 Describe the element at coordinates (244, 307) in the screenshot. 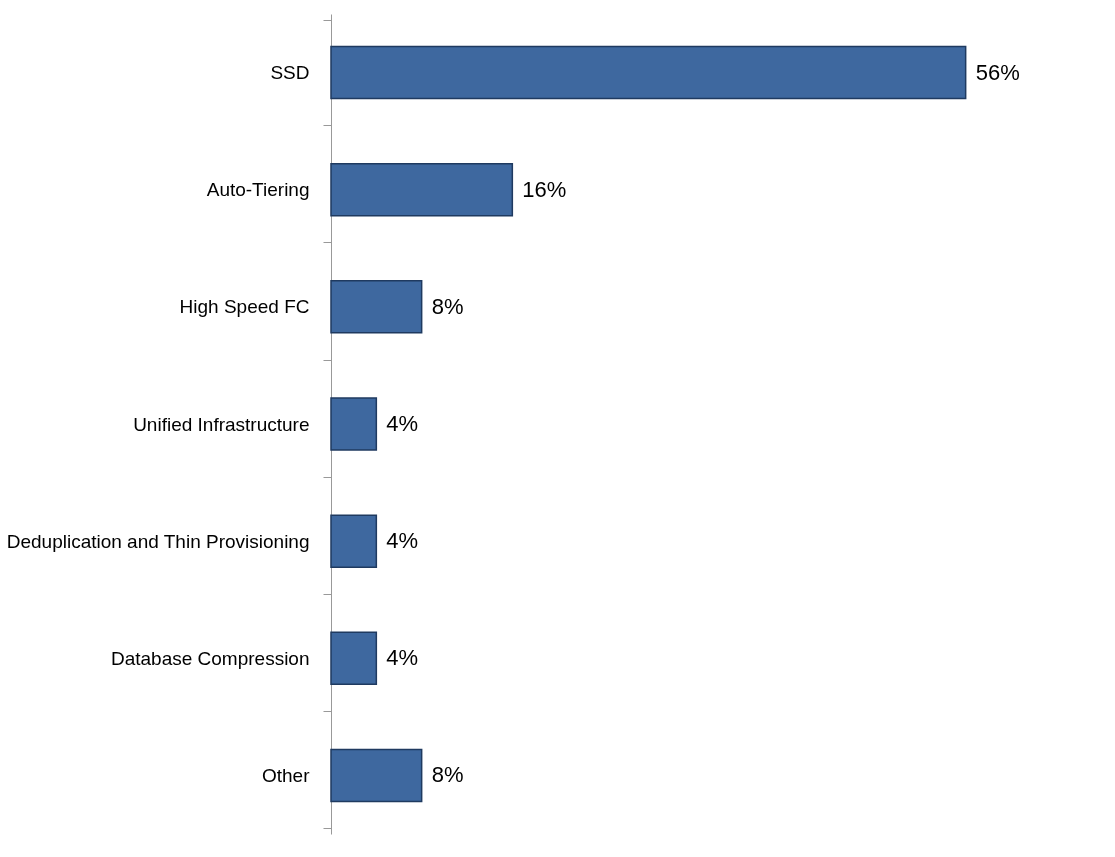

I see `y-tick-label: High Speed FC` at that location.